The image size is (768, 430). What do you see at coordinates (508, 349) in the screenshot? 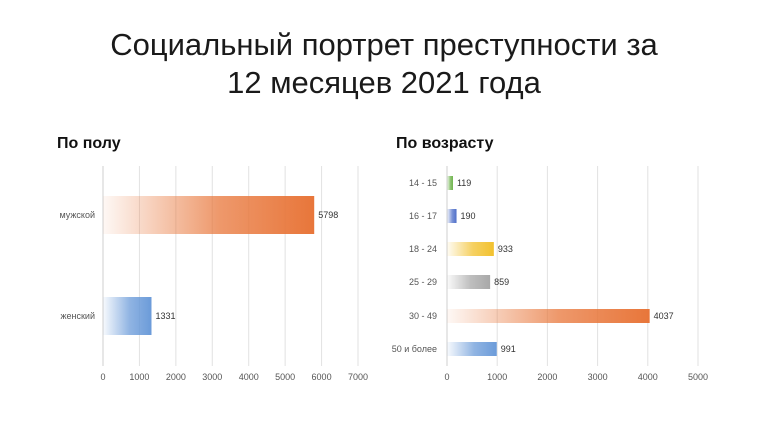
I see `data-label: 991` at bounding box center [508, 349].